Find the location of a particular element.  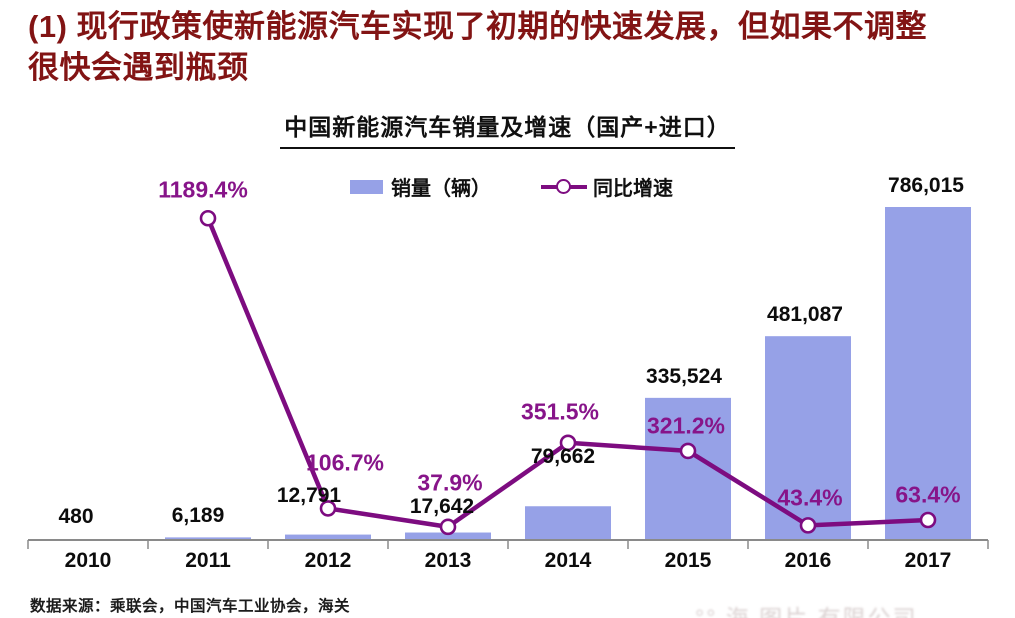

growth-pct-label: 43.4% is located at coordinates (810, 497).